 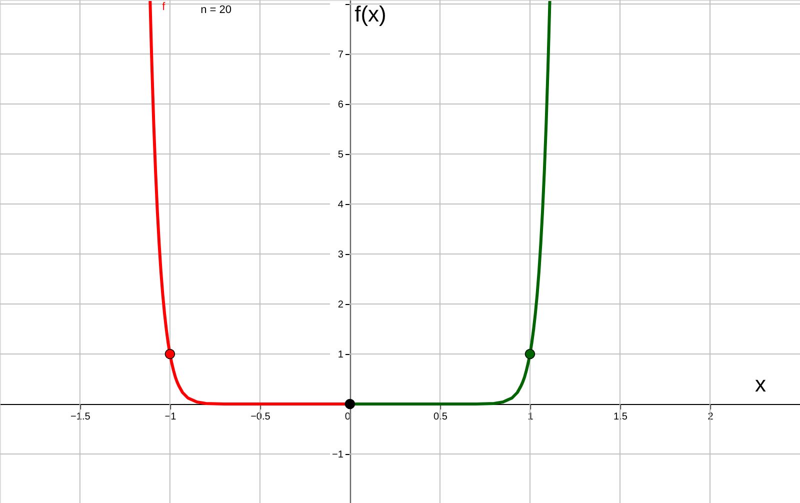 I want to click on y-tick-label: 2, so click(x=341, y=305).